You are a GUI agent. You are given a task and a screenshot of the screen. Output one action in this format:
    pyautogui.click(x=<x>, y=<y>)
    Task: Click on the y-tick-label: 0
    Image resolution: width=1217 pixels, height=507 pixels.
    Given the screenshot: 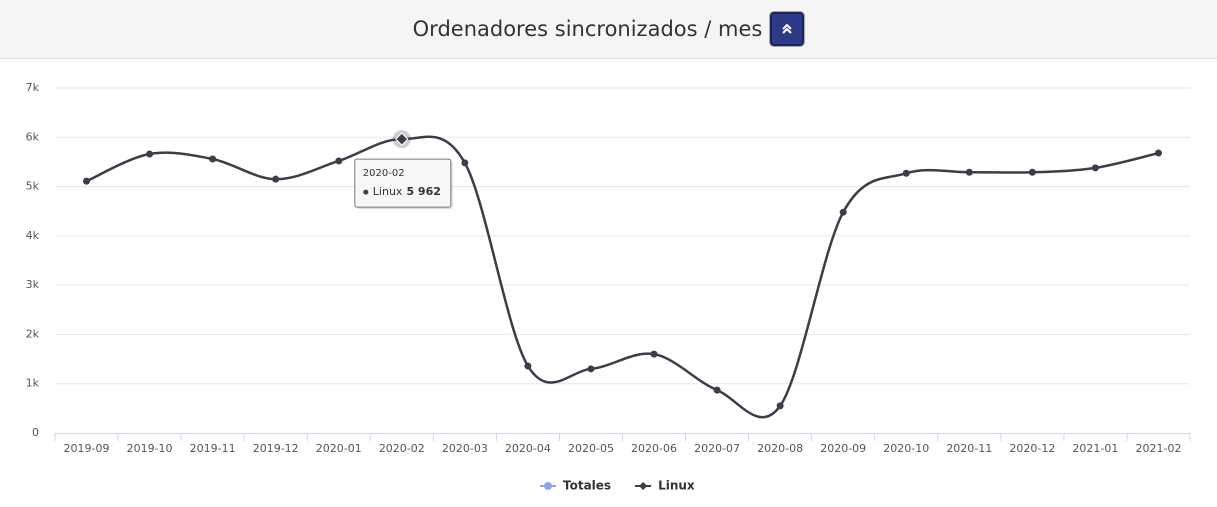 What is the action you would take?
    pyautogui.click(x=35, y=432)
    